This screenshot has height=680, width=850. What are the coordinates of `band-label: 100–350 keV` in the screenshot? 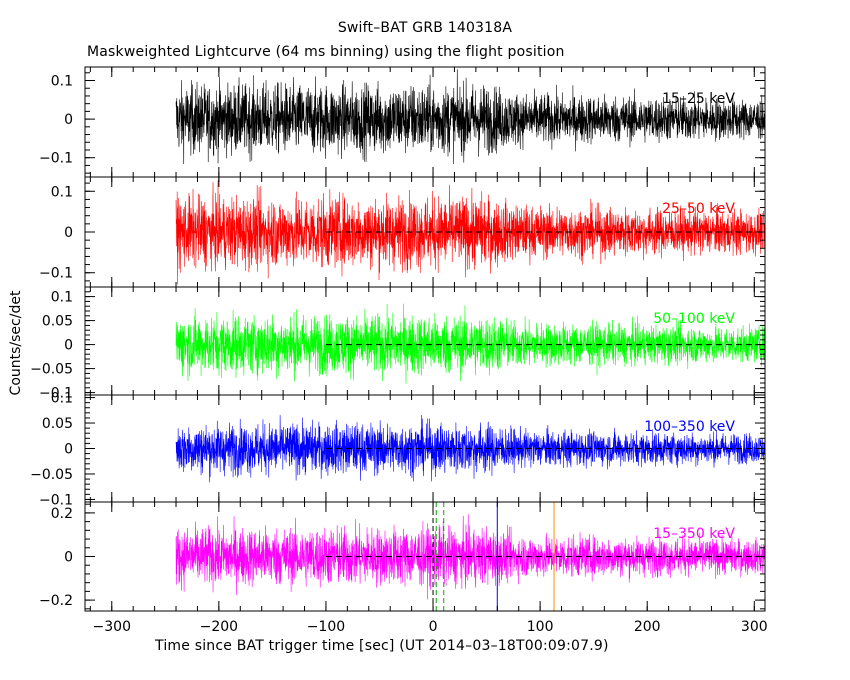 It's located at (689, 427).